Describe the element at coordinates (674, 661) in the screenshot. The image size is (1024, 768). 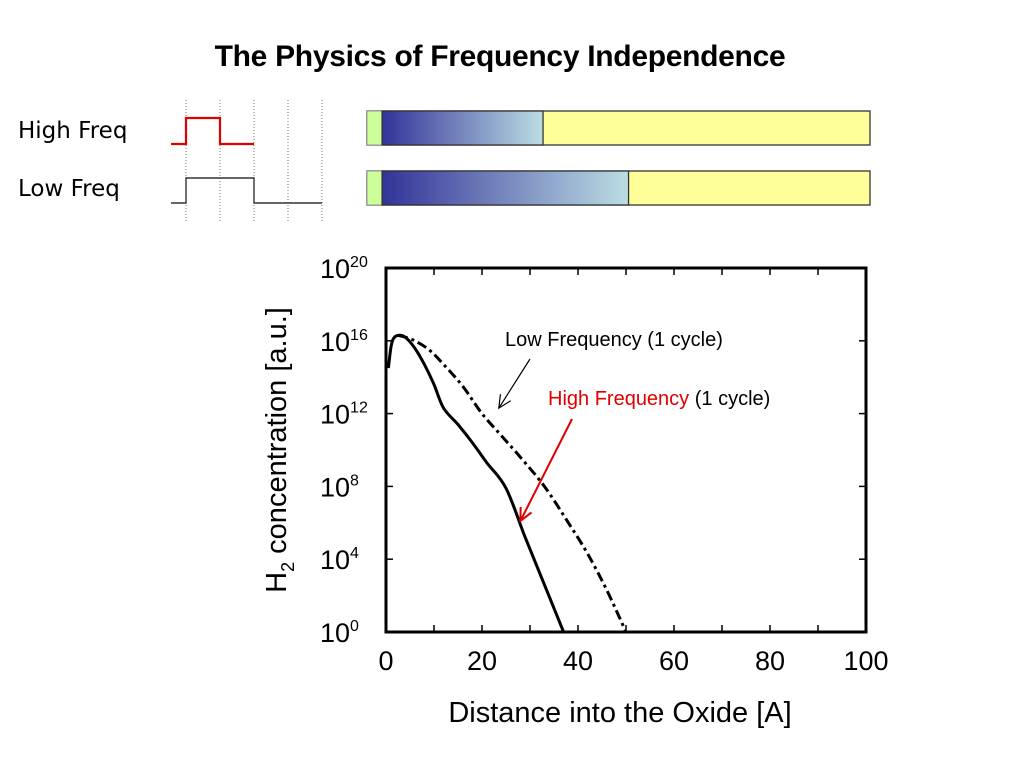
I see `x-tick-label: 60` at that location.